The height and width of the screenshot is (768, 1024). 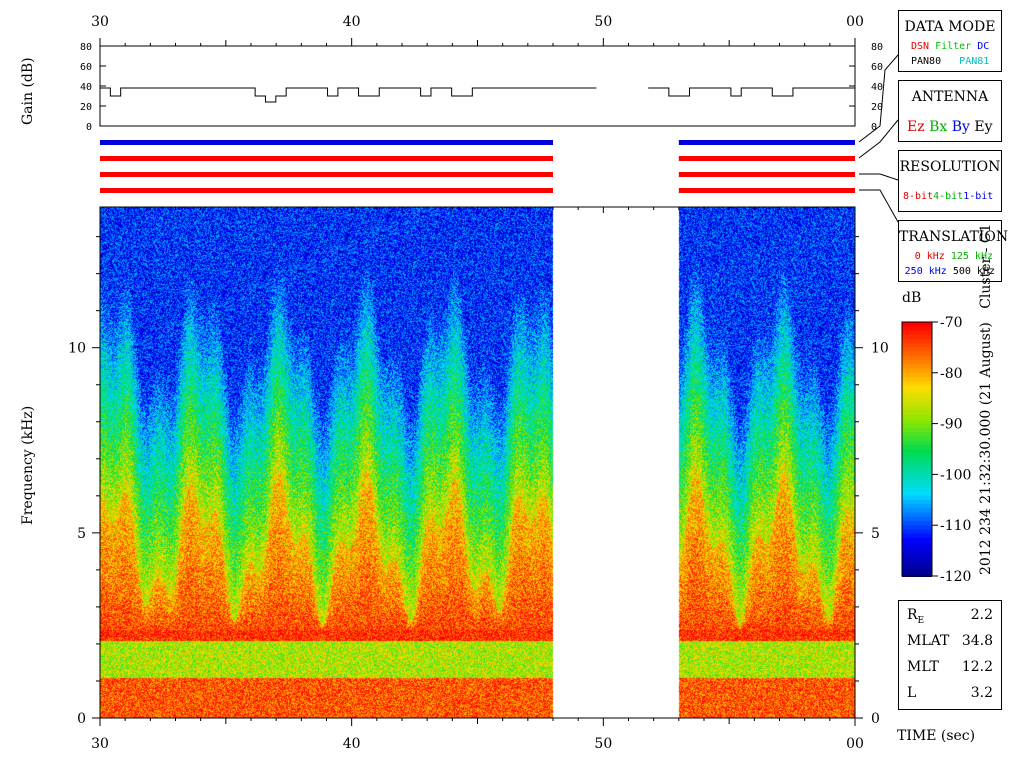 What do you see at coordinates (100, 22) in the screenshot?
I see `x-tick-label-top: 30` at bounding box center [100, 22].